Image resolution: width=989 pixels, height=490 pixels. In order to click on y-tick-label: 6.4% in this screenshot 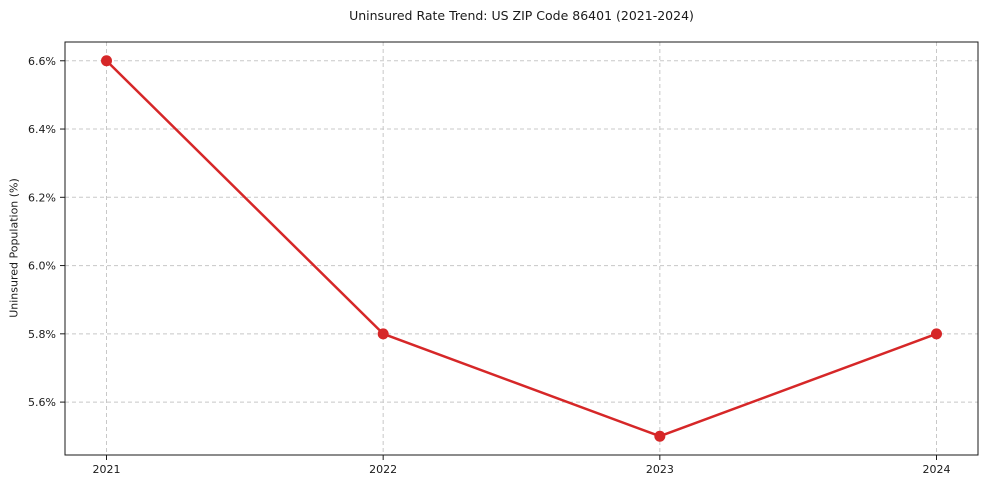, I will do `click(42, 129)`.